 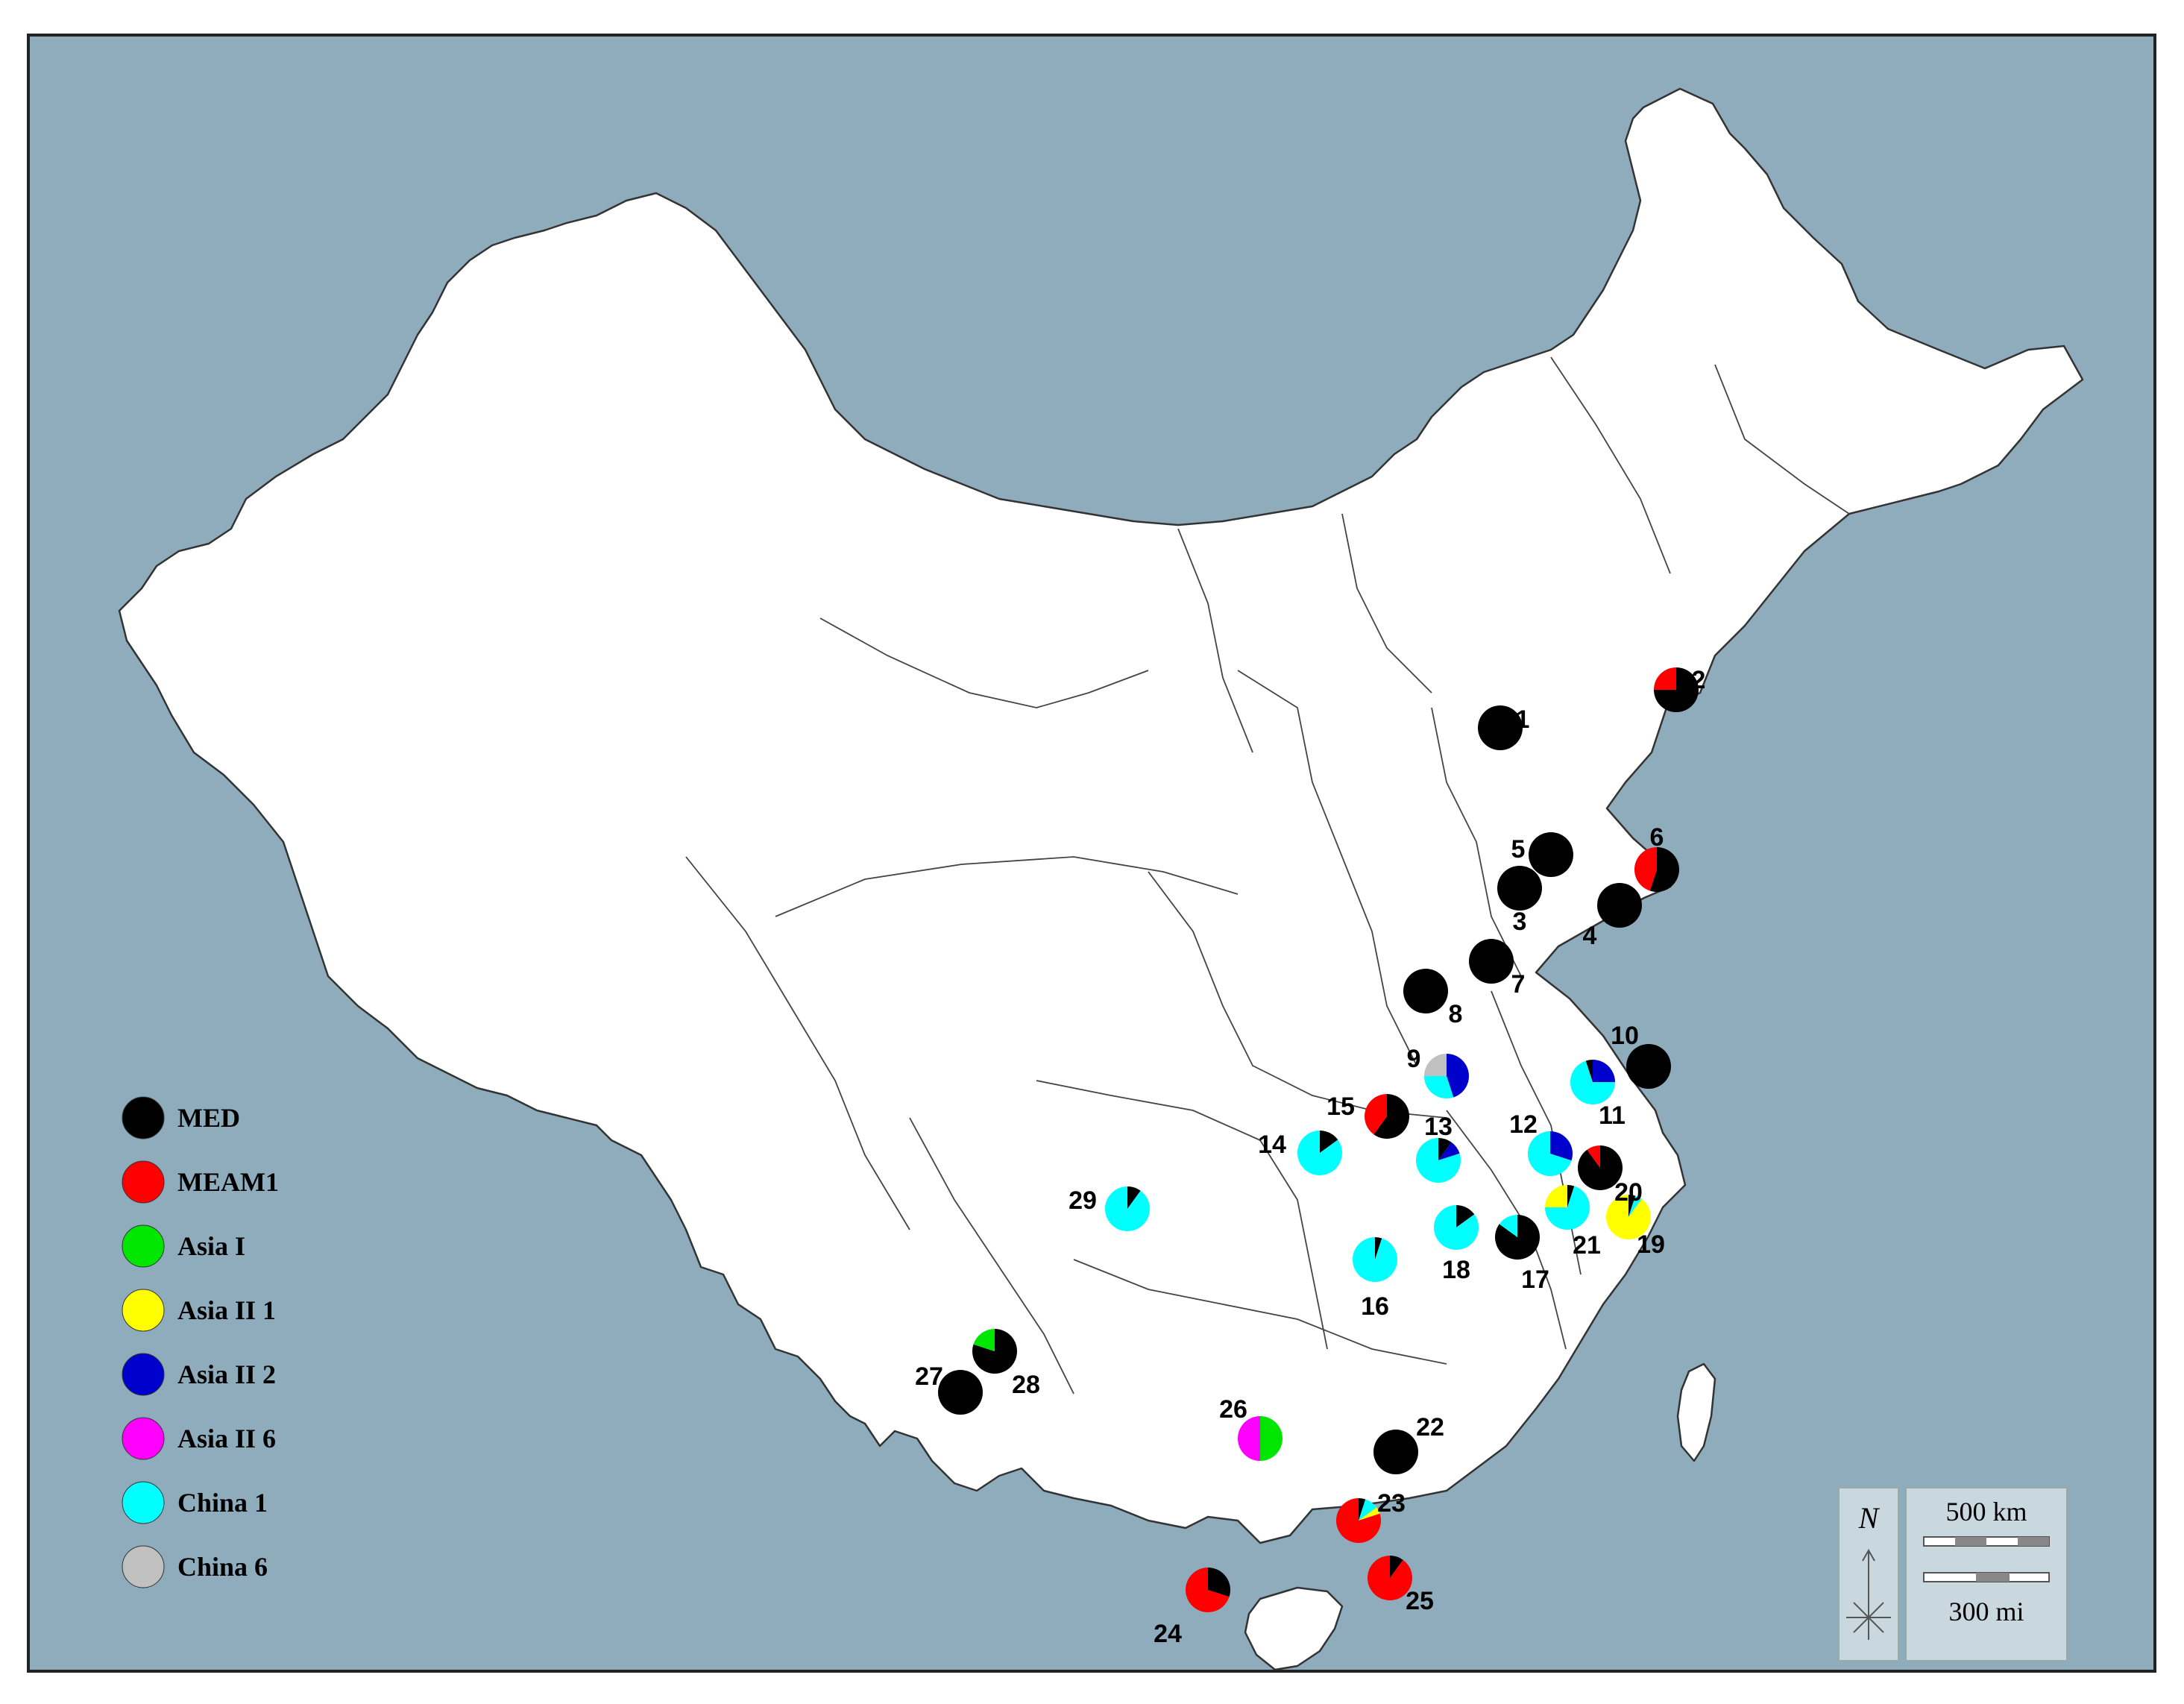 I want to click on site-pie-1: 1, so click(x=1503, y=727).